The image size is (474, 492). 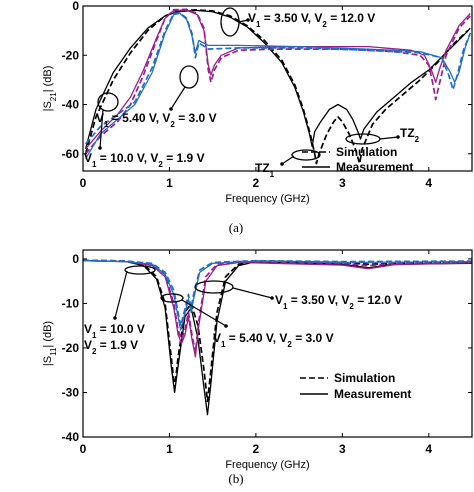 I want to click on annotation-b4: V1 = 3.50 V, V2 = 12.0 V, so click(x=338, y=302).